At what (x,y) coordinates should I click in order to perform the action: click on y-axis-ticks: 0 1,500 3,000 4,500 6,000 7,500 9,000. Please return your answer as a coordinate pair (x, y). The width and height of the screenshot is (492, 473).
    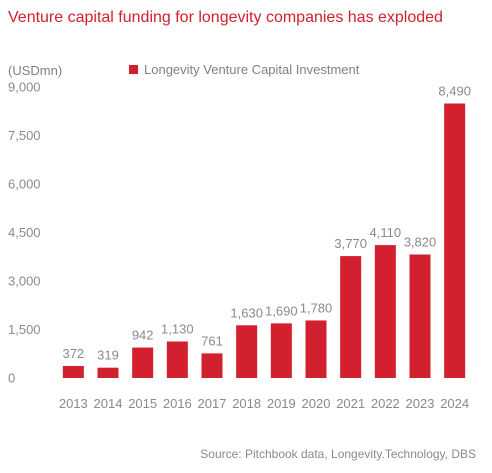
    Looking at the image, I should click on (24, 233).